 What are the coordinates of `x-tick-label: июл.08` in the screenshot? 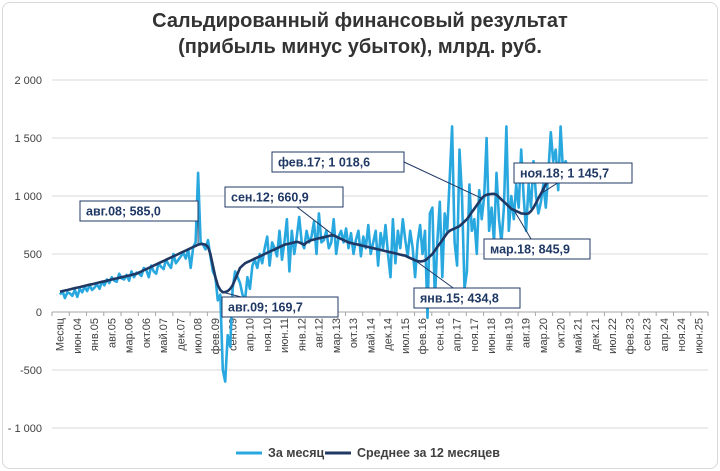 It's located at (199, 336).